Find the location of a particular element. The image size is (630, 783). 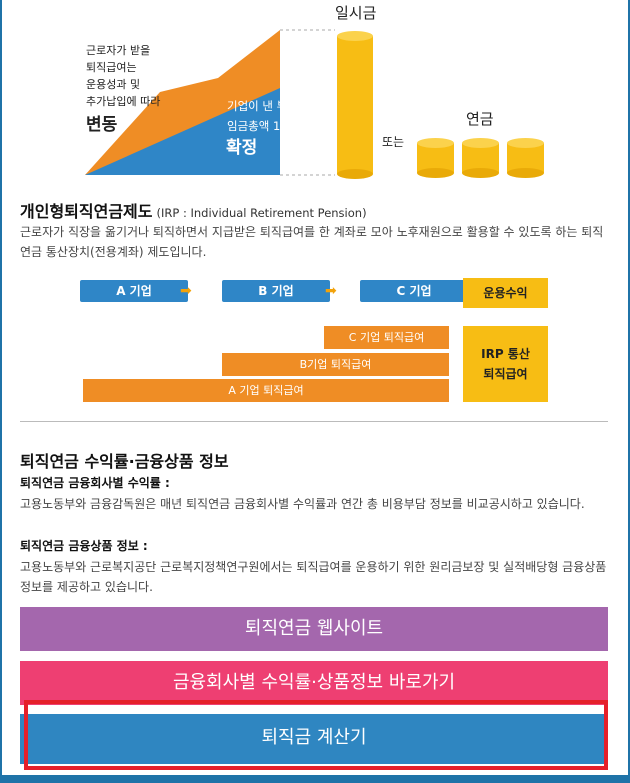

info-section1-heading: 퇴직연금 금융회사별 수익률 : is located at coordinates (95, 483).